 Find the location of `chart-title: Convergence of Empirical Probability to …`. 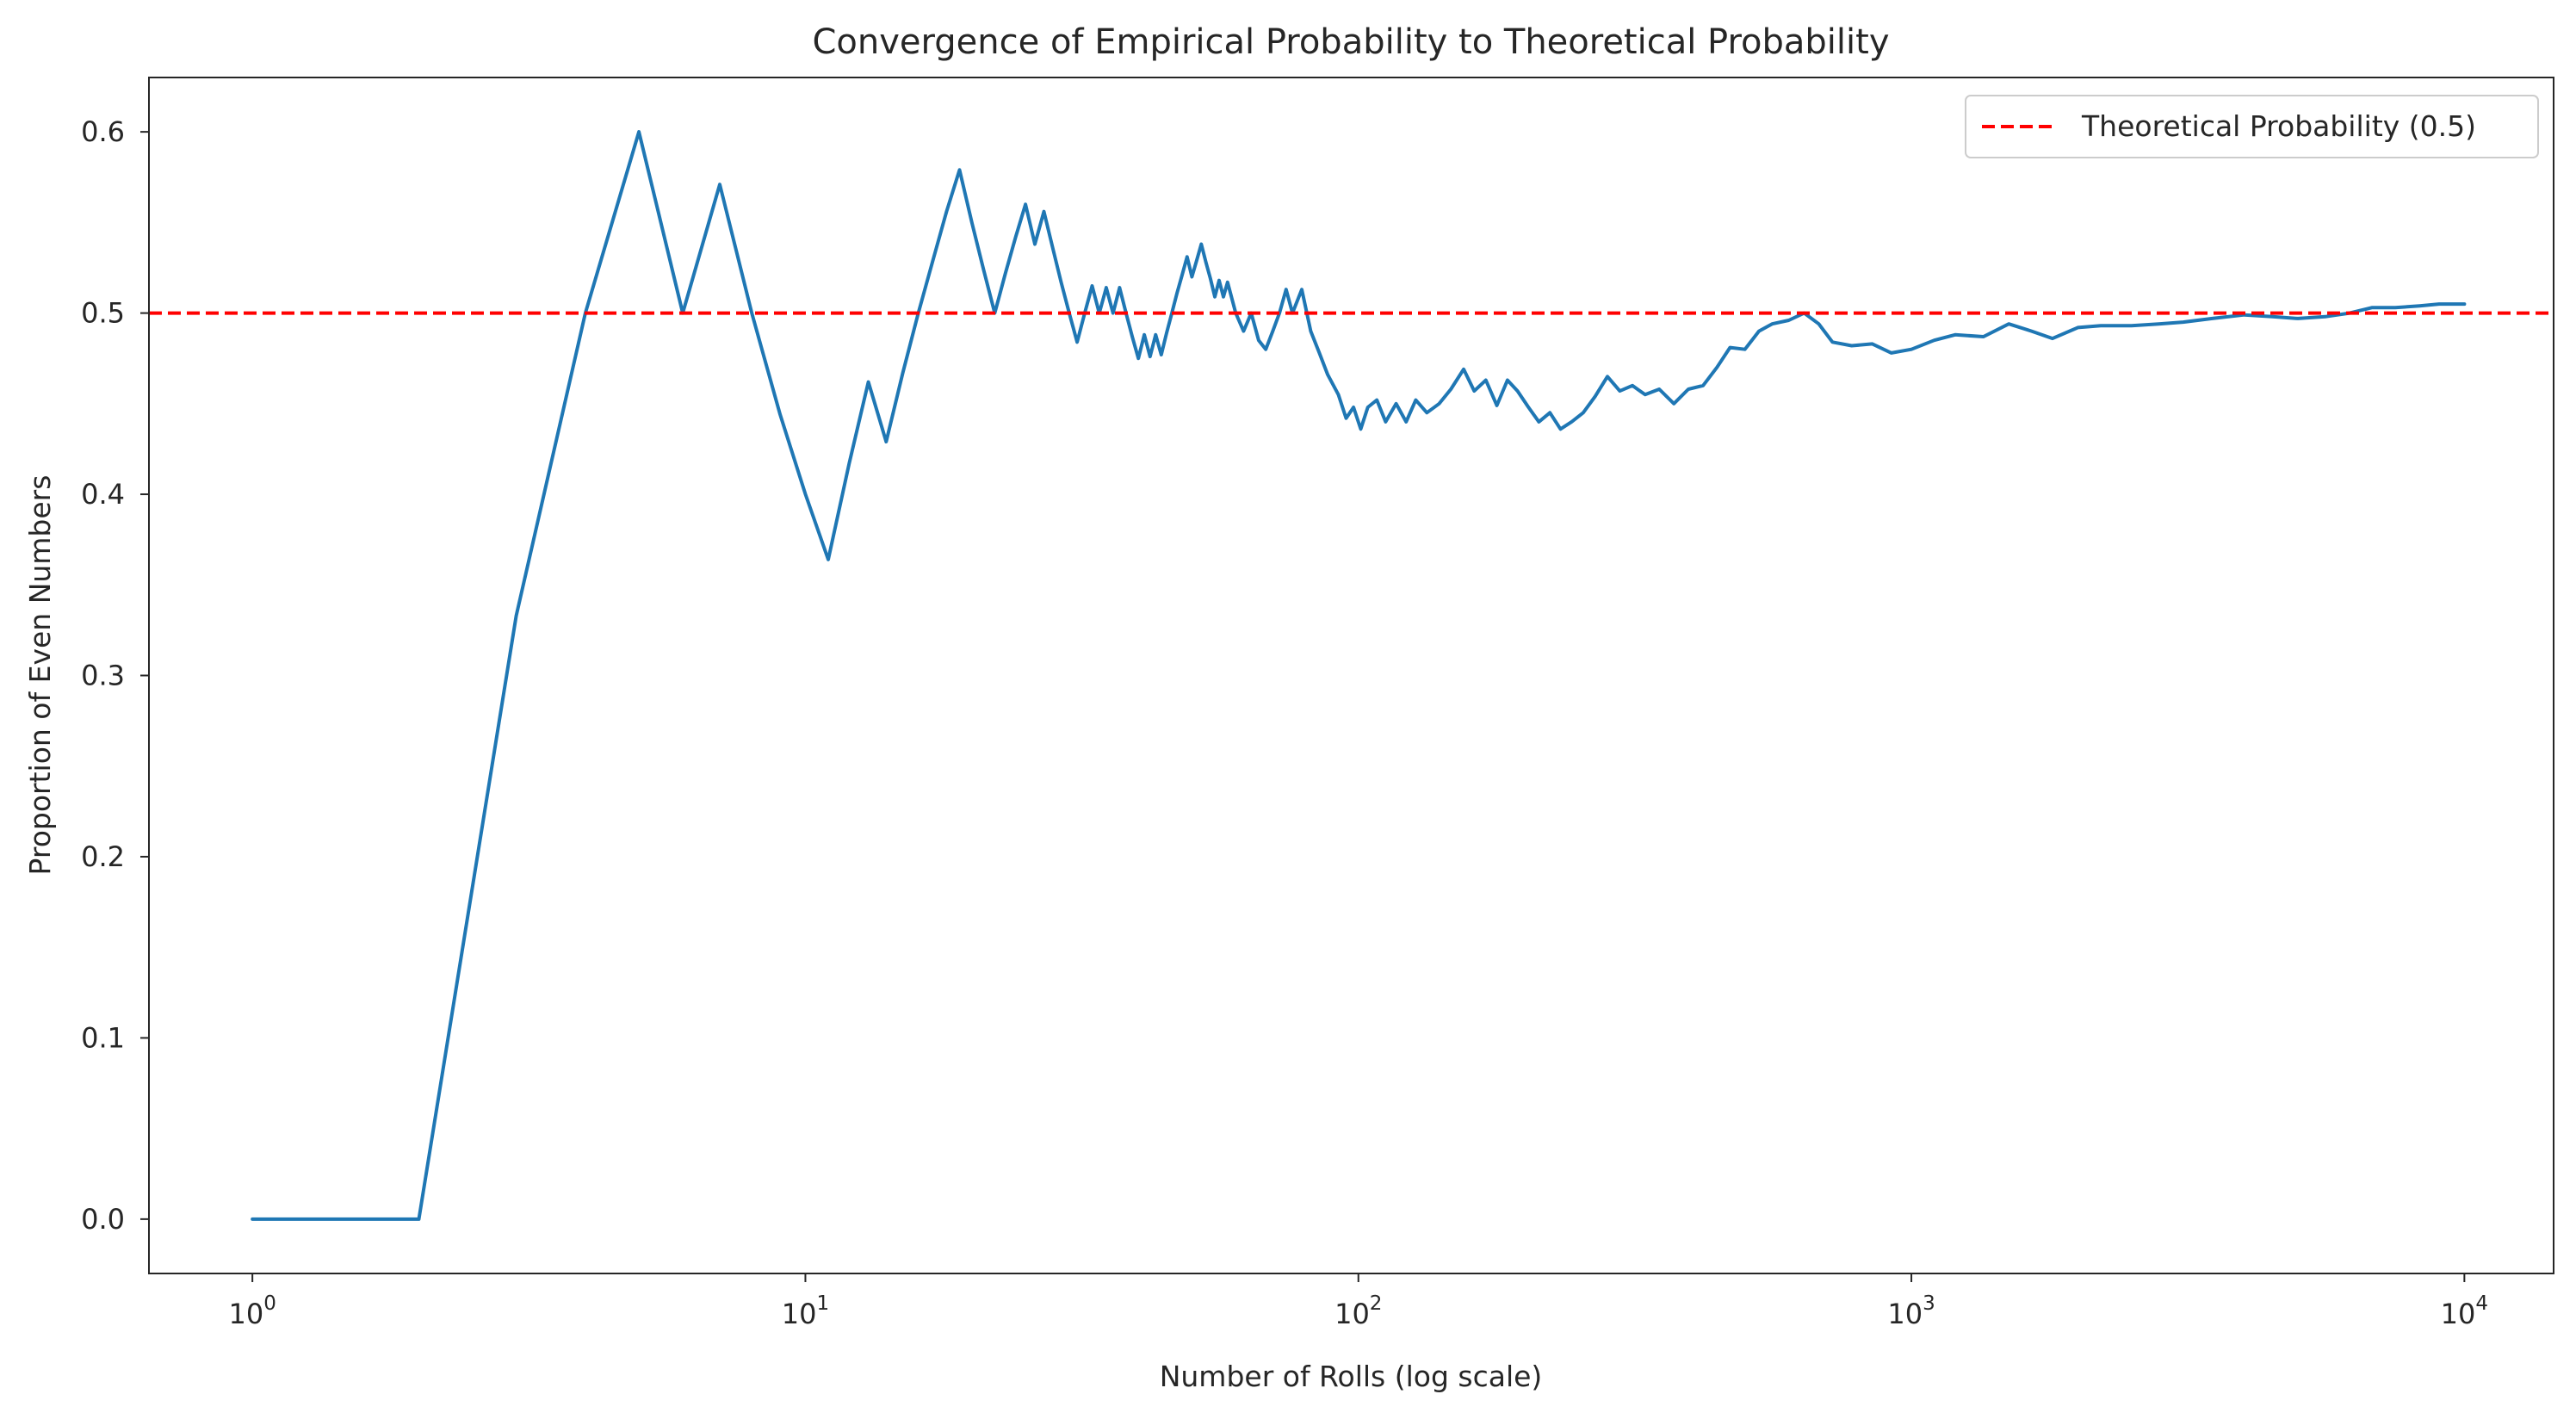

chart-title: Convergence of Empirical Probability to … is located at coordinates (1352, 42).